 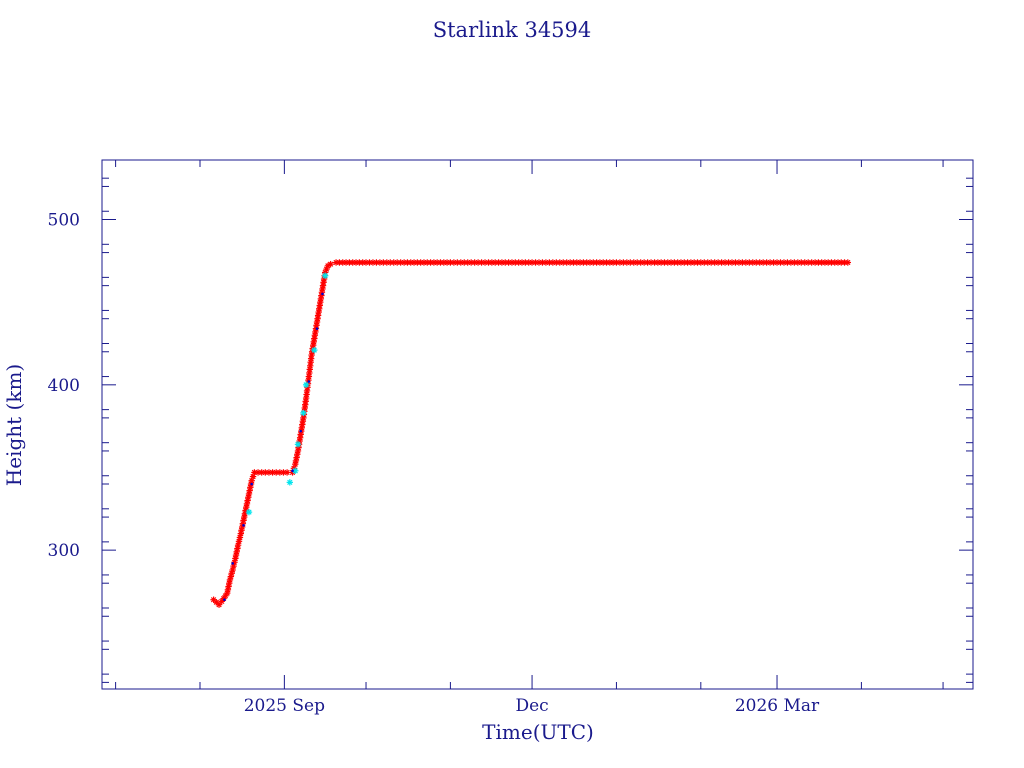 I want to click on chart-title: Starlink 34594, so click(x=512, y=30).